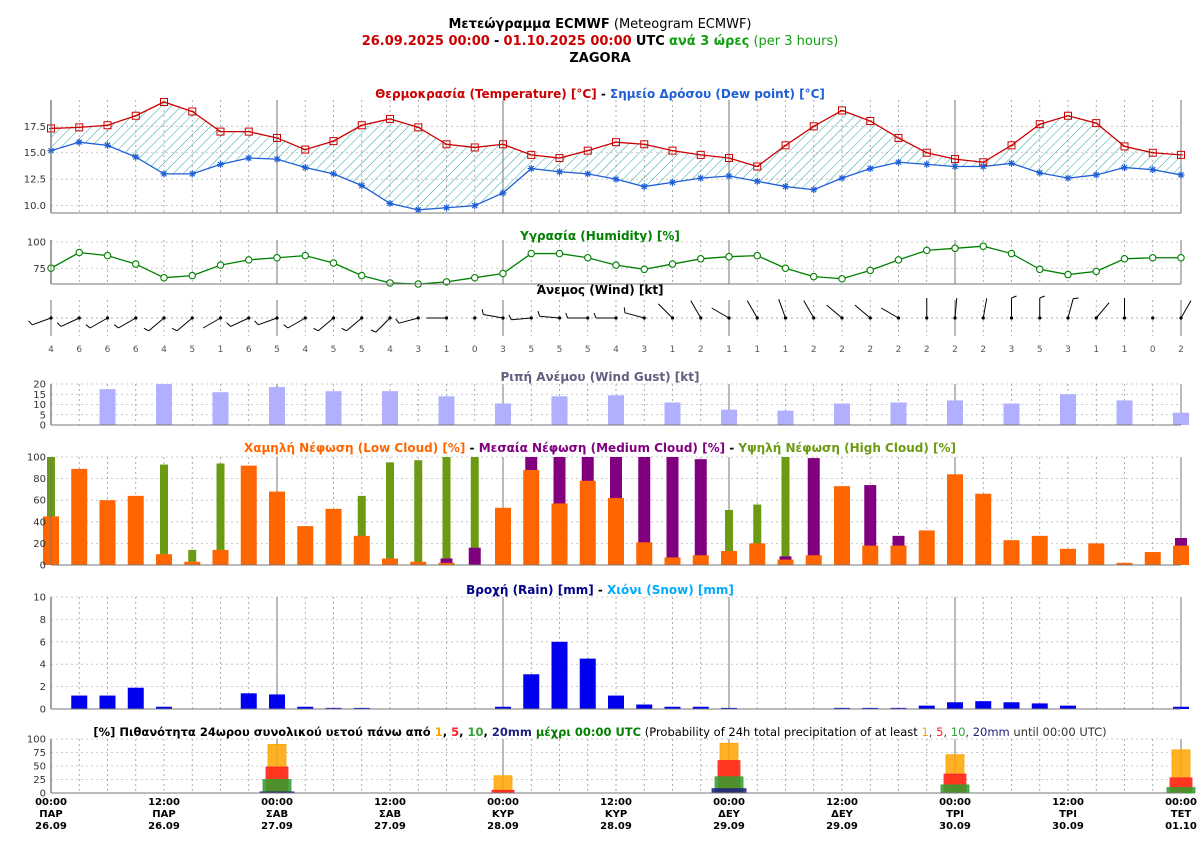  What do you see at coordinates (164, 350) in the screenshot?
I see `wind-speed-label: 4` at bounding box center [164, 350].